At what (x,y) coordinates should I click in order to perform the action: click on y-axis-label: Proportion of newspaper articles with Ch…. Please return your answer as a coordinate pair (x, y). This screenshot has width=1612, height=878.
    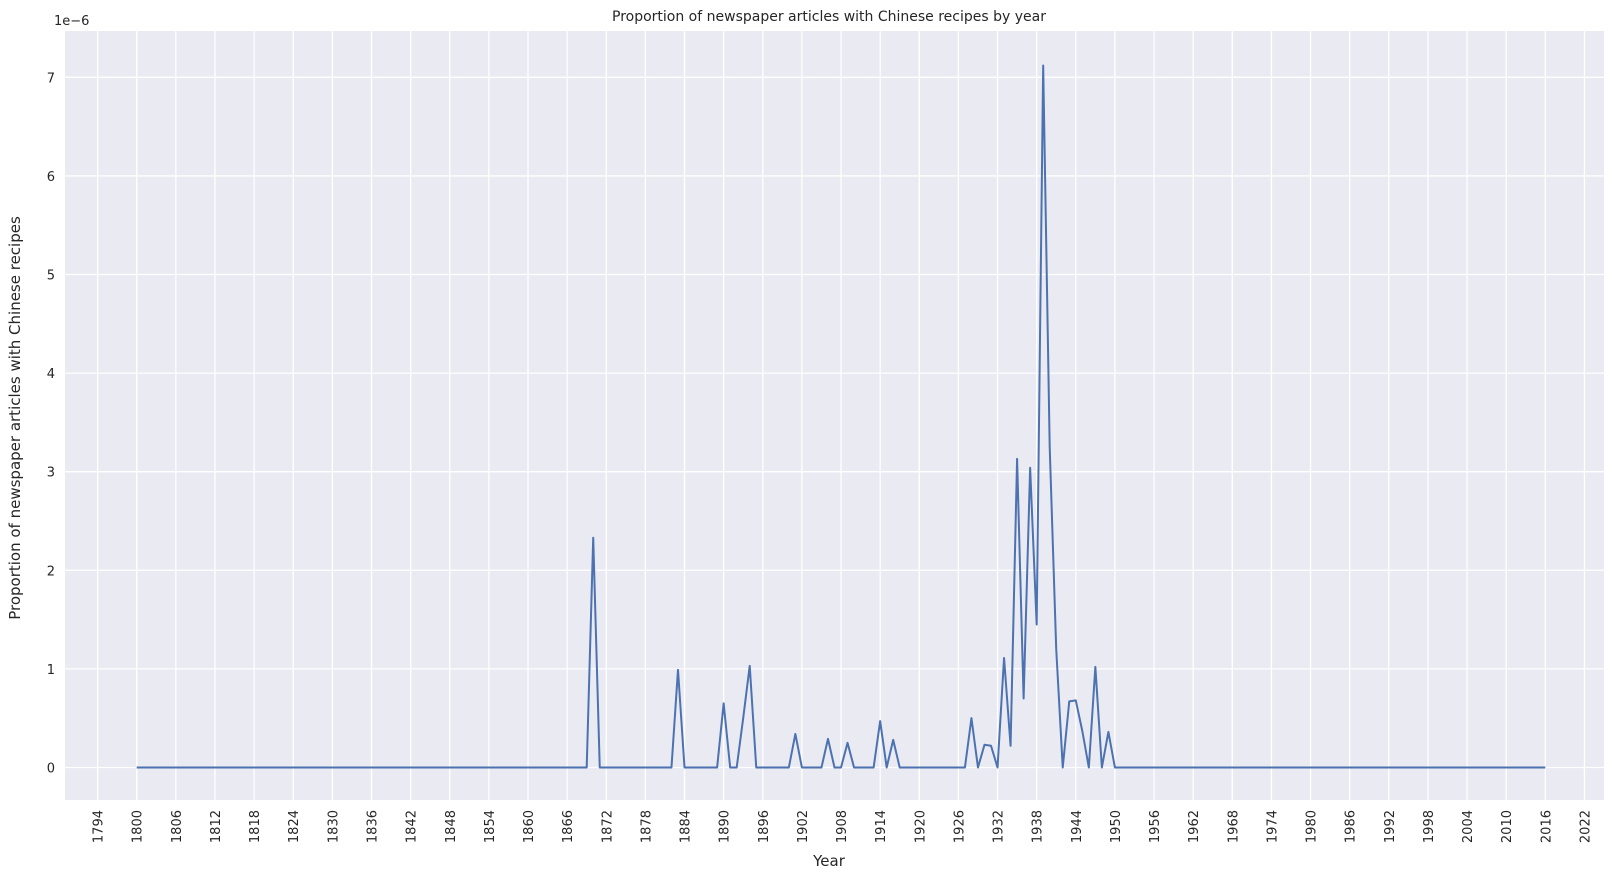
    Looking at the image, I should click on (15, 418).